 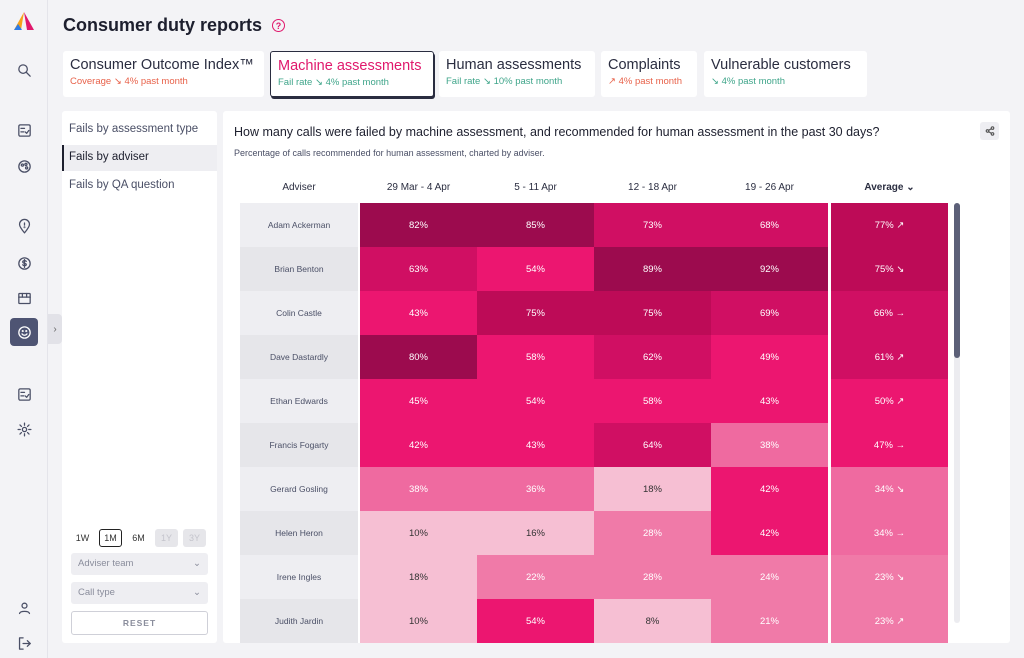 What do you see at coordinates (769, 225) in the screenshot?
I see `heatmap-cell: 68%` at bounding box center [769, 225].